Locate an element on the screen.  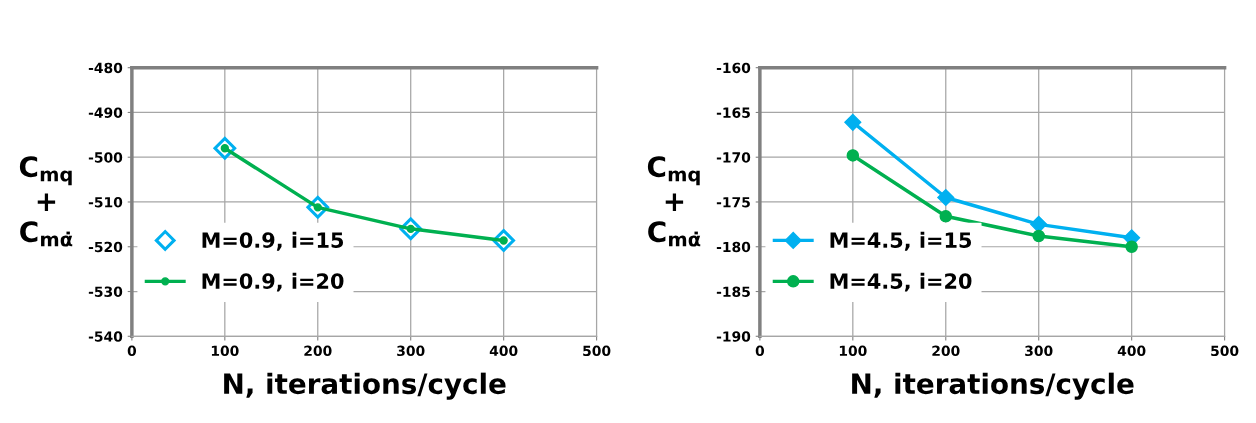
y-tick-label: -185 is located at coordinates (733, 291).